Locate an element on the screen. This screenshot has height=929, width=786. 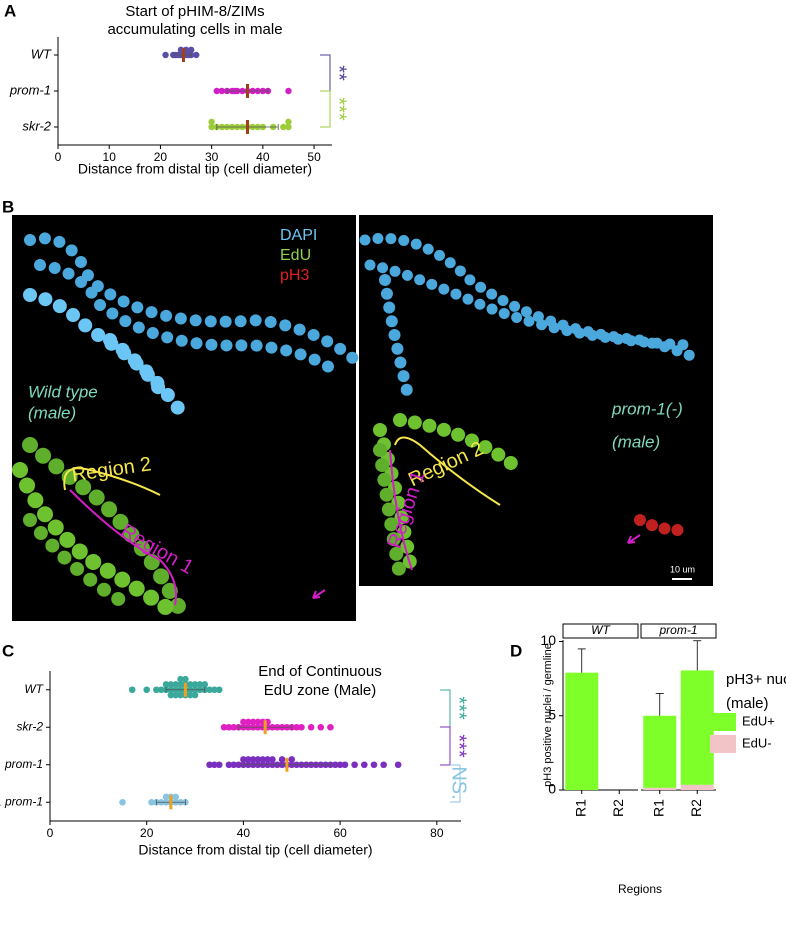
facet-label: WT is located at coordinates (601, 630).